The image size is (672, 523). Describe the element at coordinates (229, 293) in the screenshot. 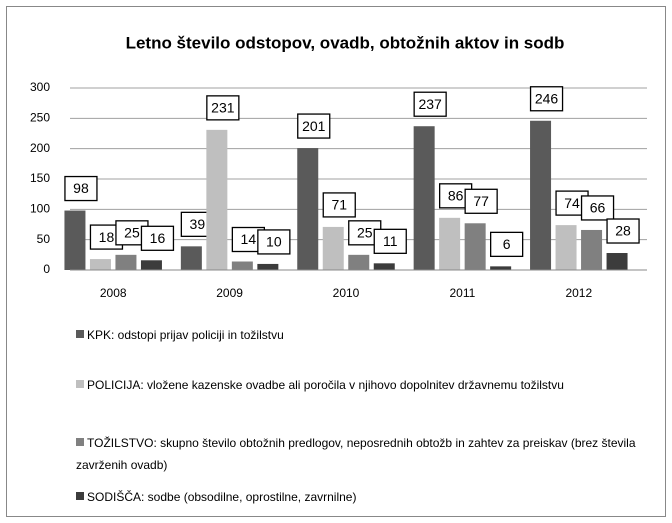

I see `x-tick-label: 2009` at that location.